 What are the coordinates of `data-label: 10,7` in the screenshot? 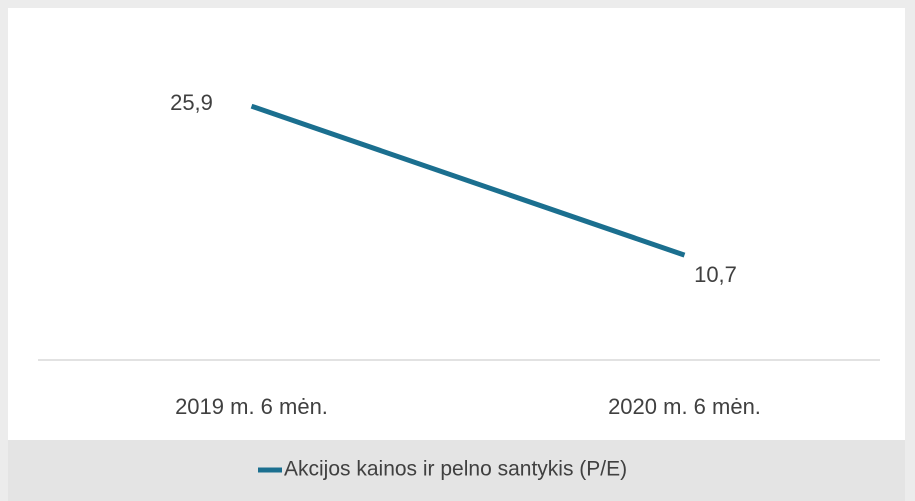 It's located at (715, 274).